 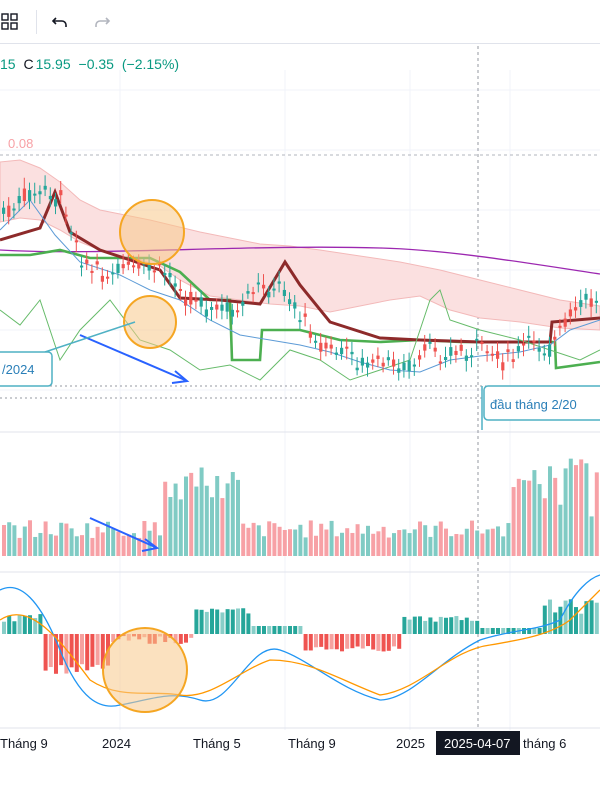 I want to click on grid-icon, so click(x=12, y=22).